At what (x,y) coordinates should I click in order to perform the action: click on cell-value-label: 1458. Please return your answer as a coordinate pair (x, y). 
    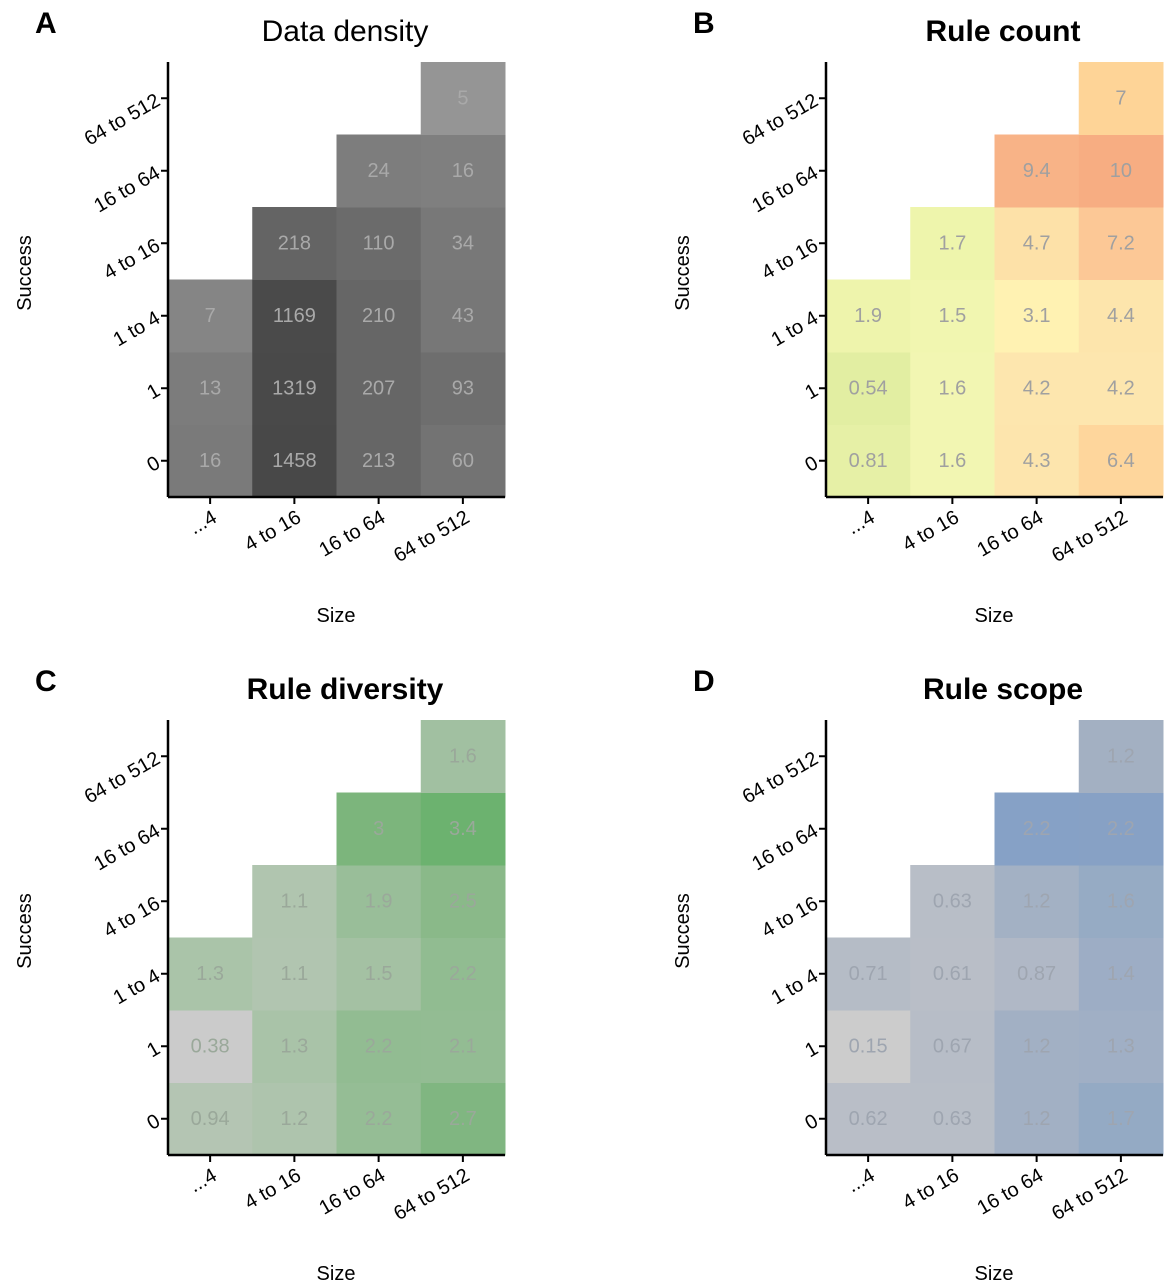
    Looking at the image, I should click on (294, 461).